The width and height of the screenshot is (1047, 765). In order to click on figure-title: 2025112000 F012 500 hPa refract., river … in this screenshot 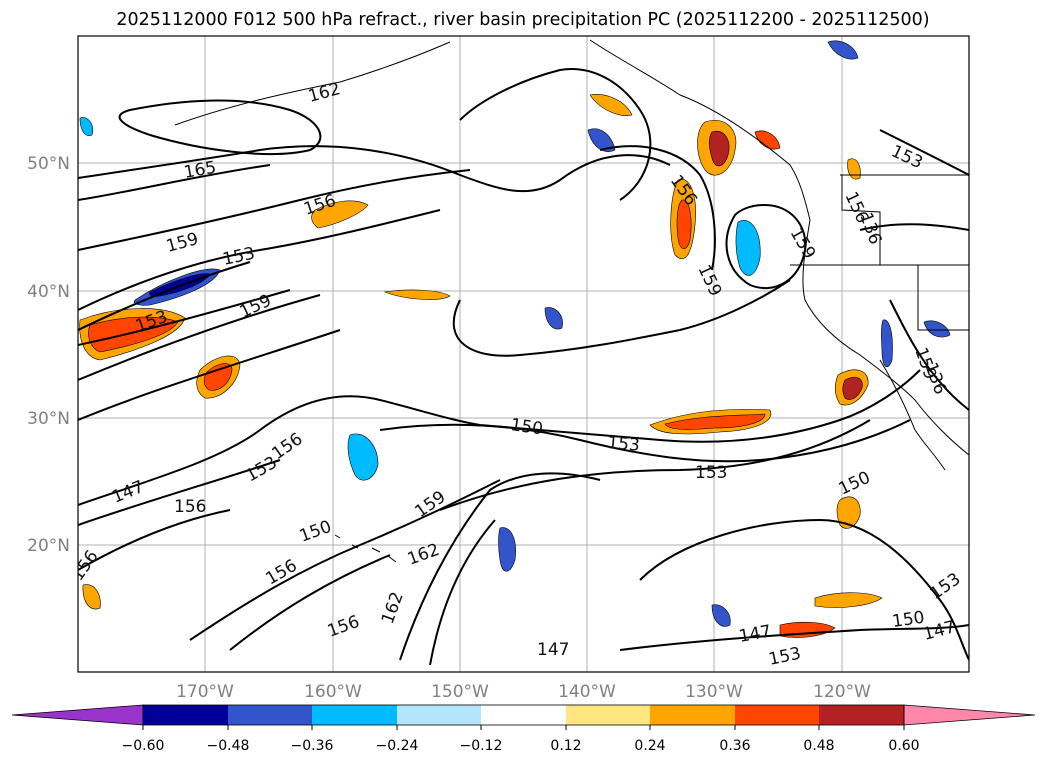, I will do `click(522, 20)`.